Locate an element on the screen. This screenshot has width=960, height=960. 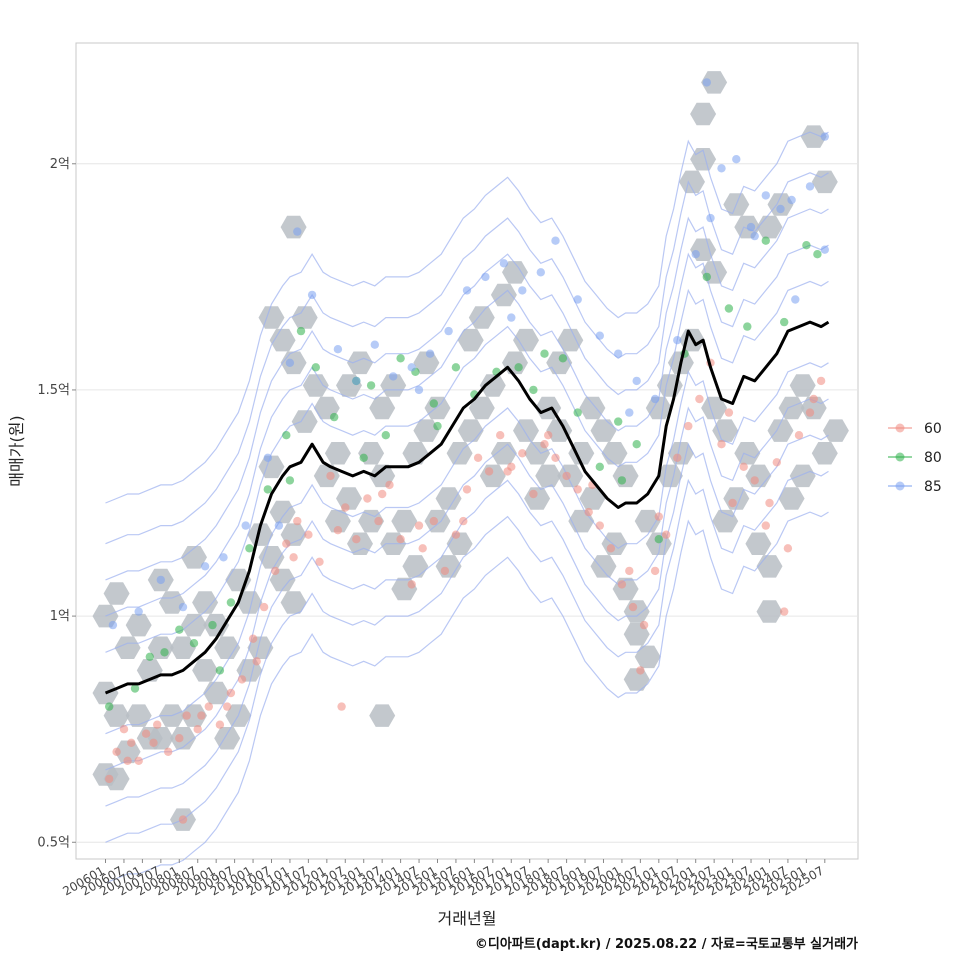
legend-key-point is located at coordinates (900, 486).